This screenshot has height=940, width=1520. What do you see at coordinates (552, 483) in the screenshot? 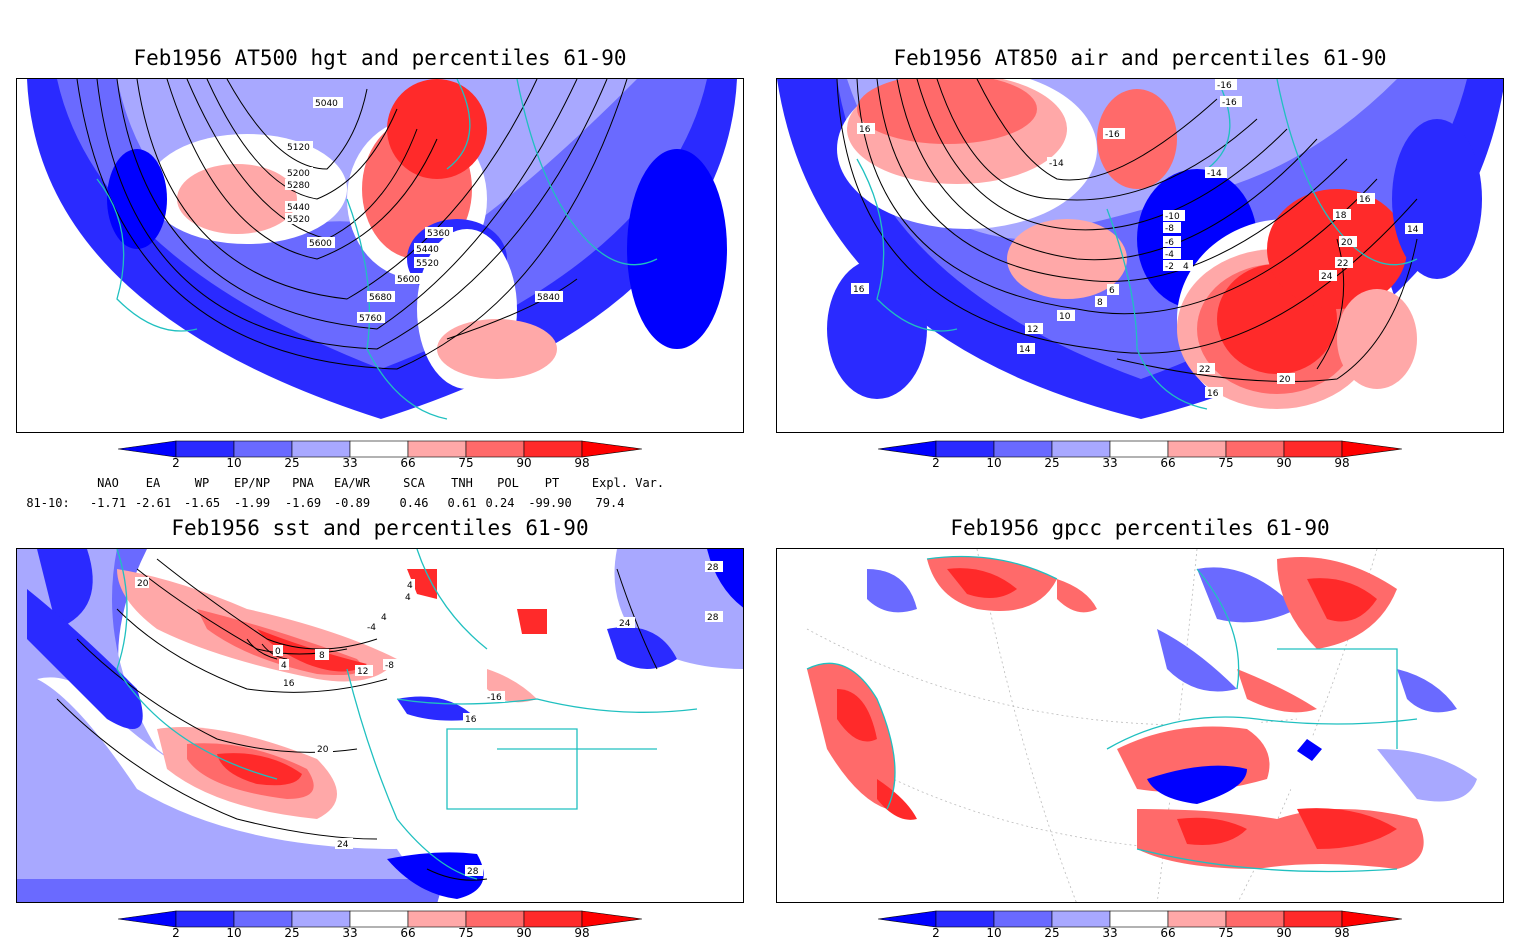
I see `index-header: PT` at bounding box center [552, 483].